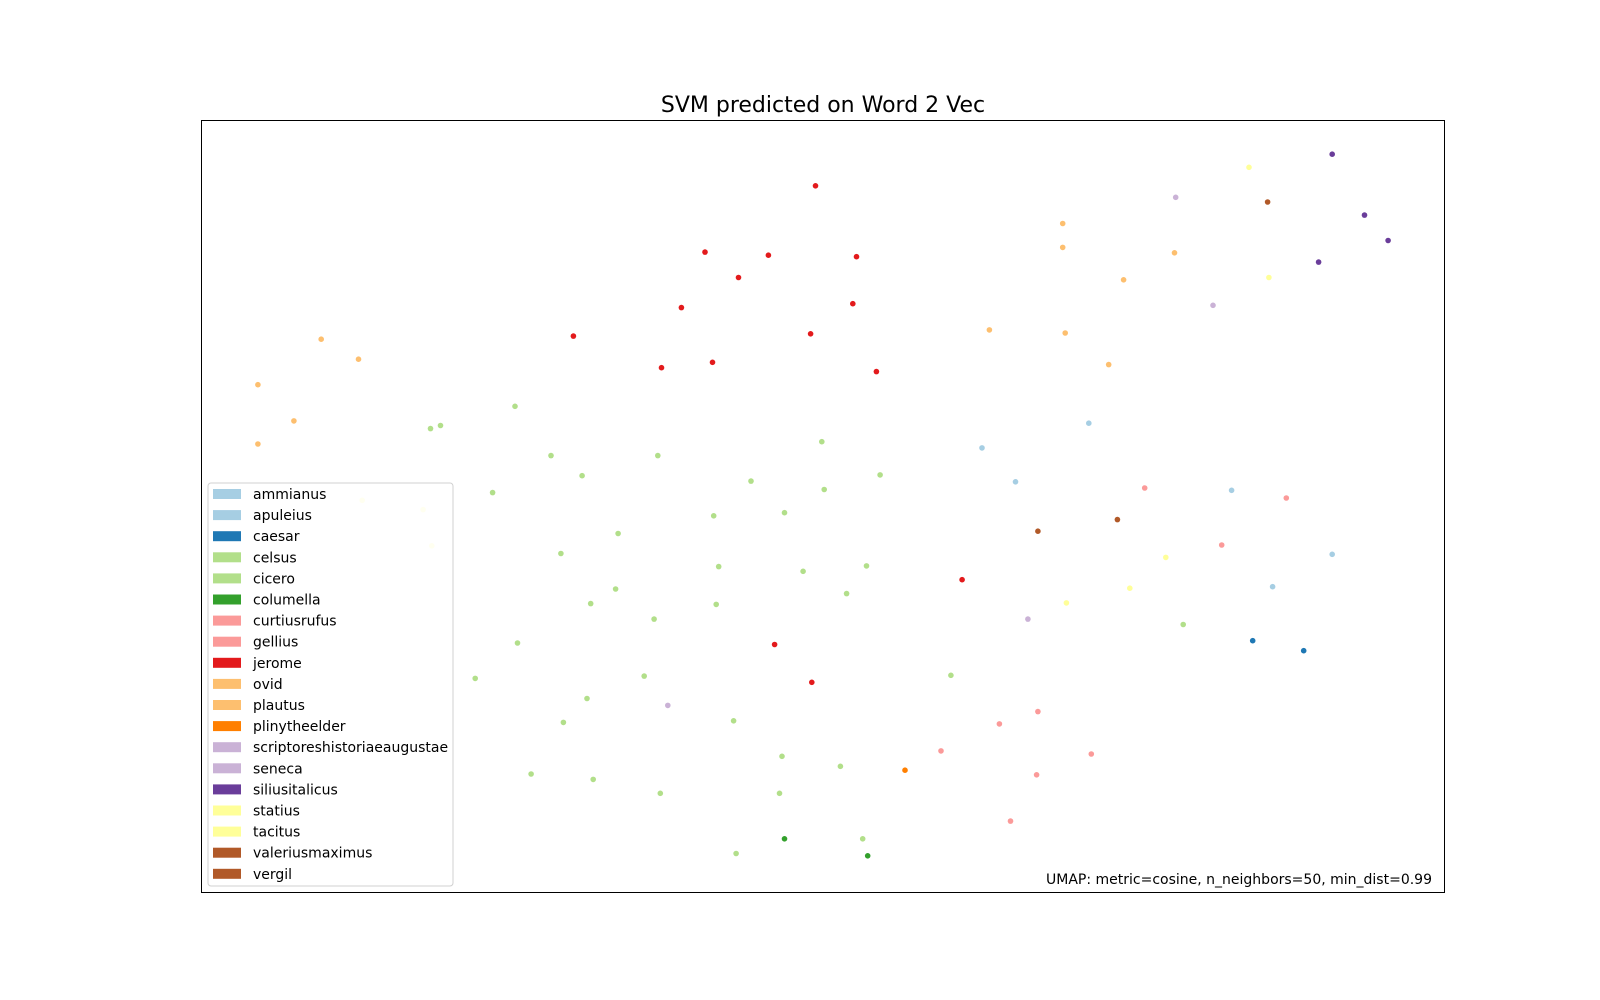 The image size is (1600, 1000). I want to click on legend-swatch-seneca, so click(227, 768).